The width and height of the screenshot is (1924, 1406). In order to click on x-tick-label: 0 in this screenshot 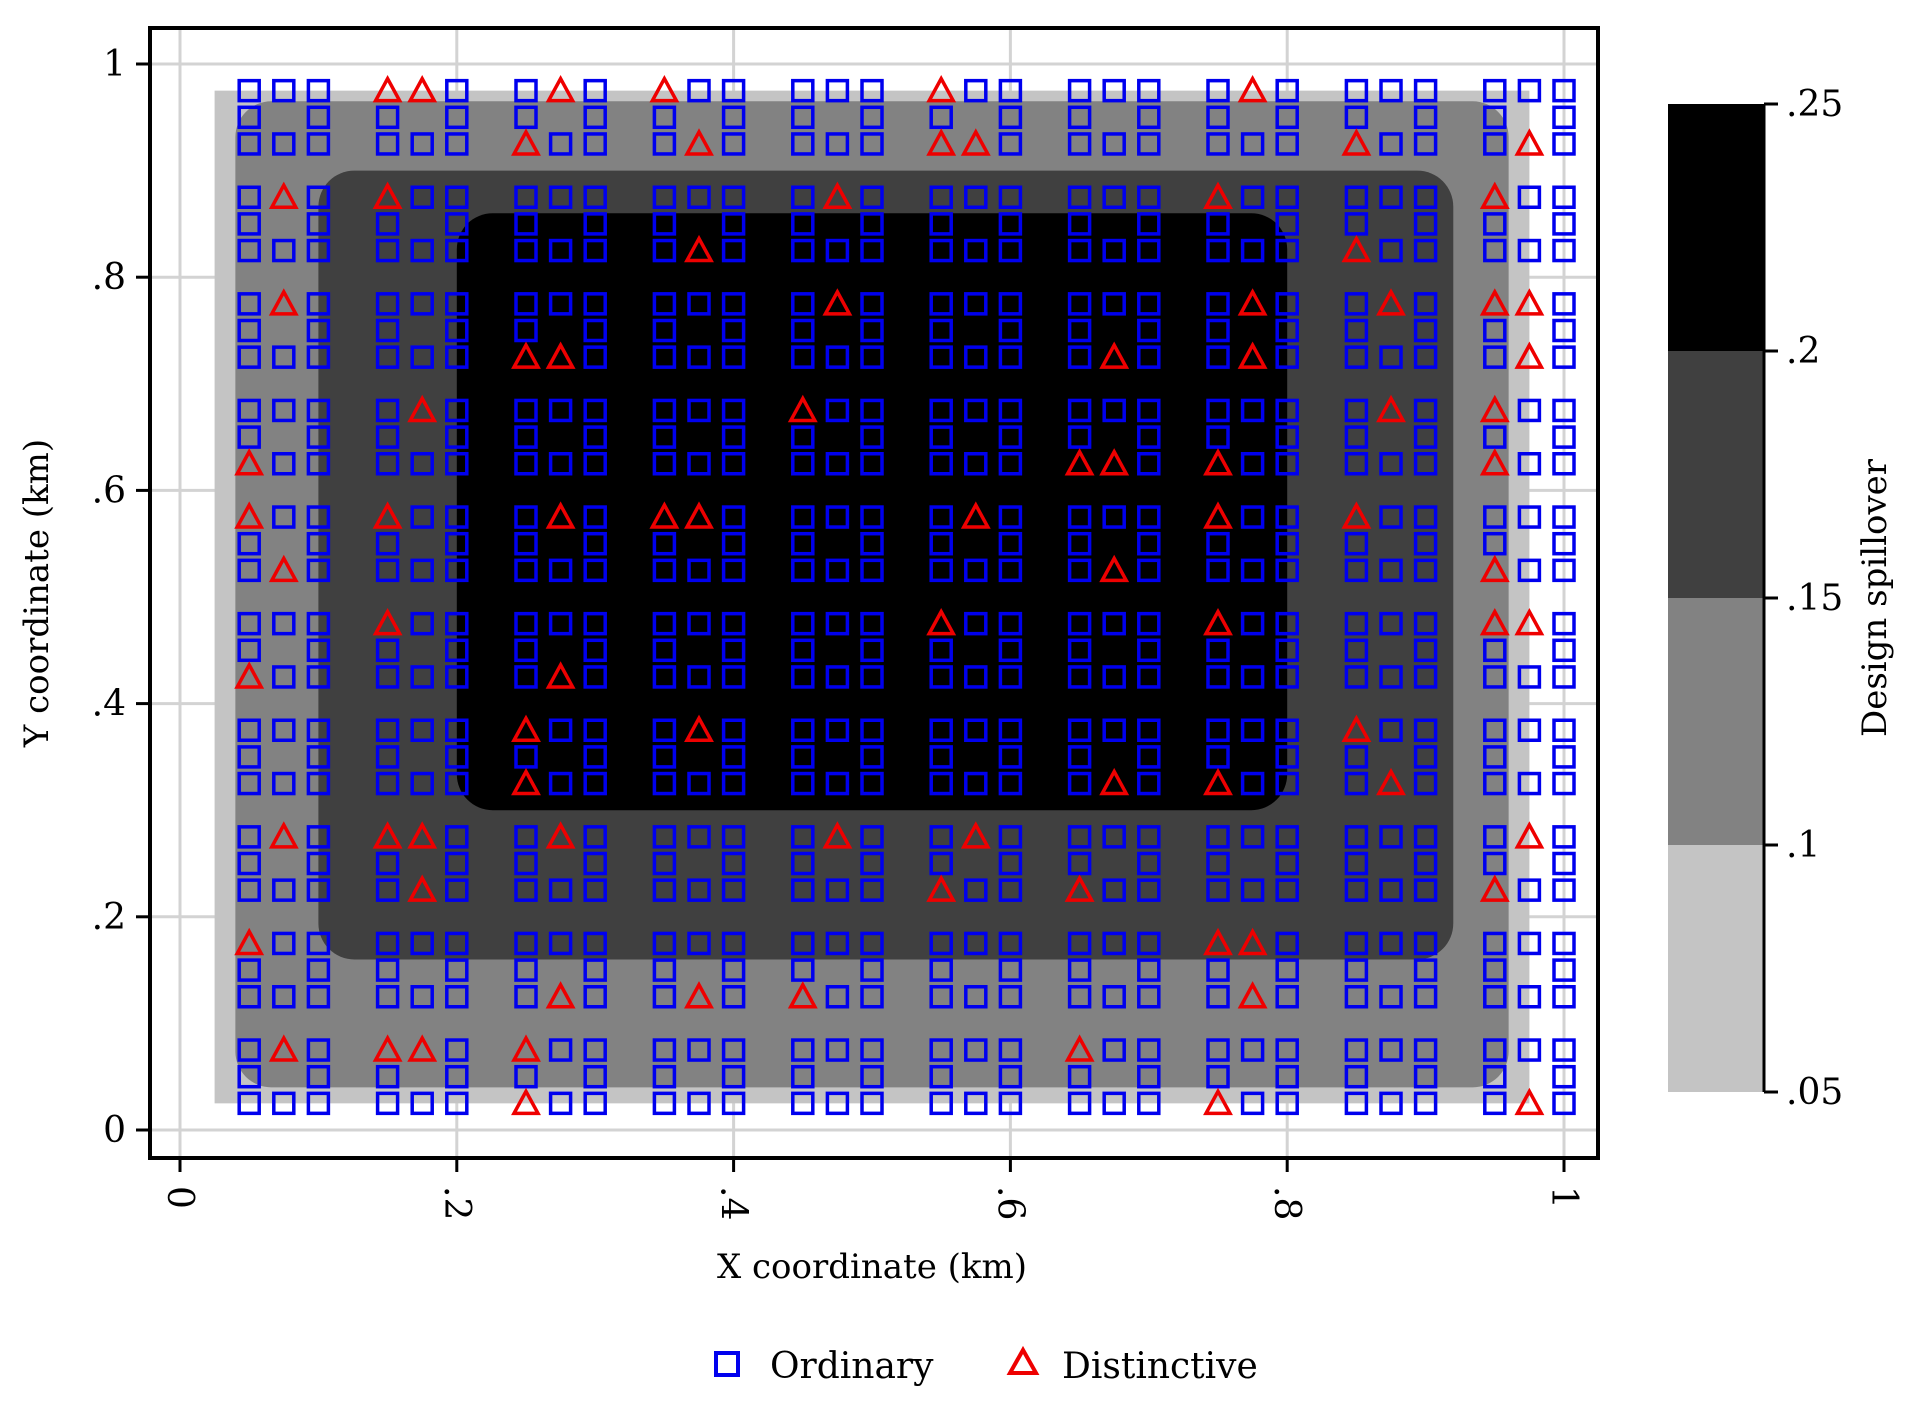, I will do `click(179, 1197)`.